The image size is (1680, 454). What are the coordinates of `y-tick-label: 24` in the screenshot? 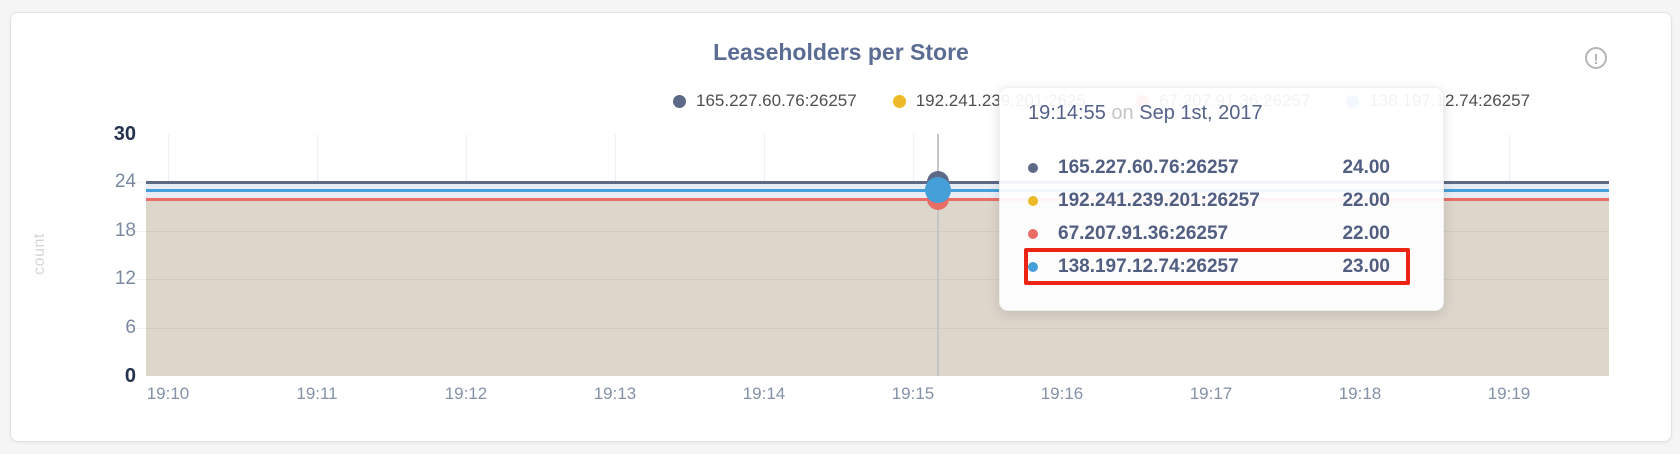 It's located at (125, 182).